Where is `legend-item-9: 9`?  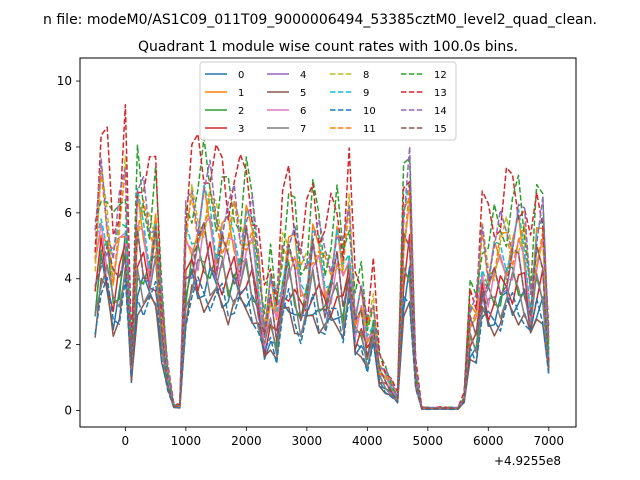 legend-item-9: 9 is located at coordinates (349, 93).